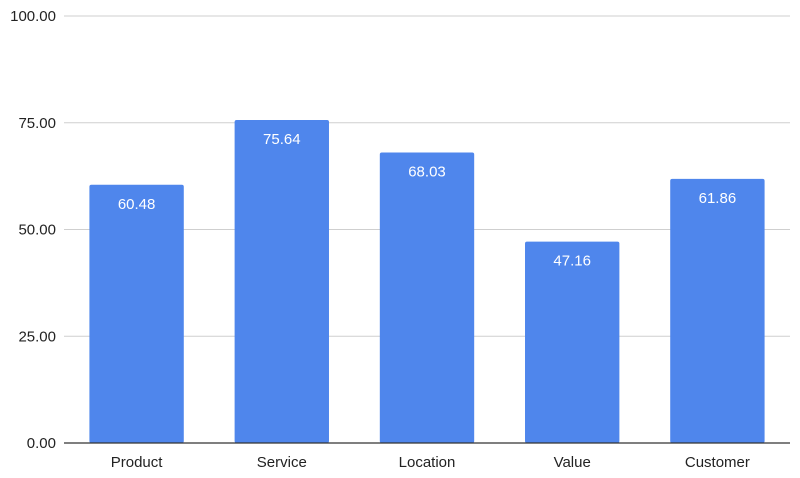 Image resolution: width=800 pixels, height=478 pixels. Describe the element at coordinates (718, 198) in the screenshot. I see `bar-value-label: 61.86` at that location.